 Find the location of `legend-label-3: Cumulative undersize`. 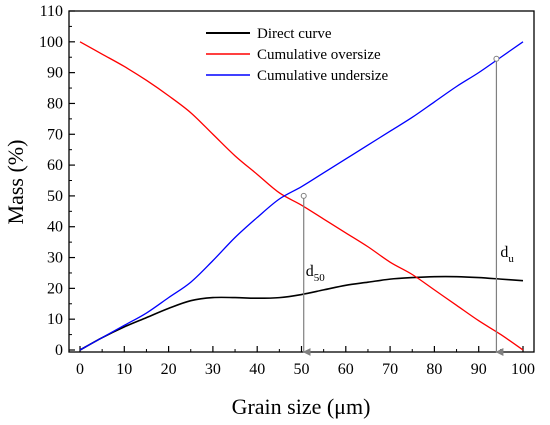

legend-label-3: Cumulative undersize is located at coordinates (323, 76).